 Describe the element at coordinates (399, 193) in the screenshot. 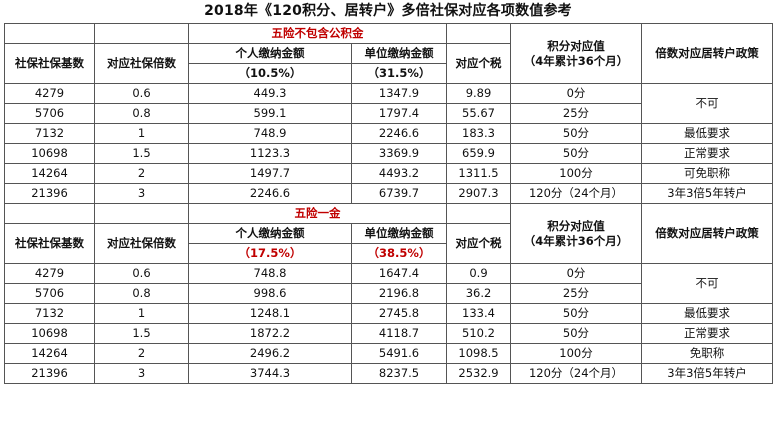

I see `unit-cell: 6739.7` at that location.